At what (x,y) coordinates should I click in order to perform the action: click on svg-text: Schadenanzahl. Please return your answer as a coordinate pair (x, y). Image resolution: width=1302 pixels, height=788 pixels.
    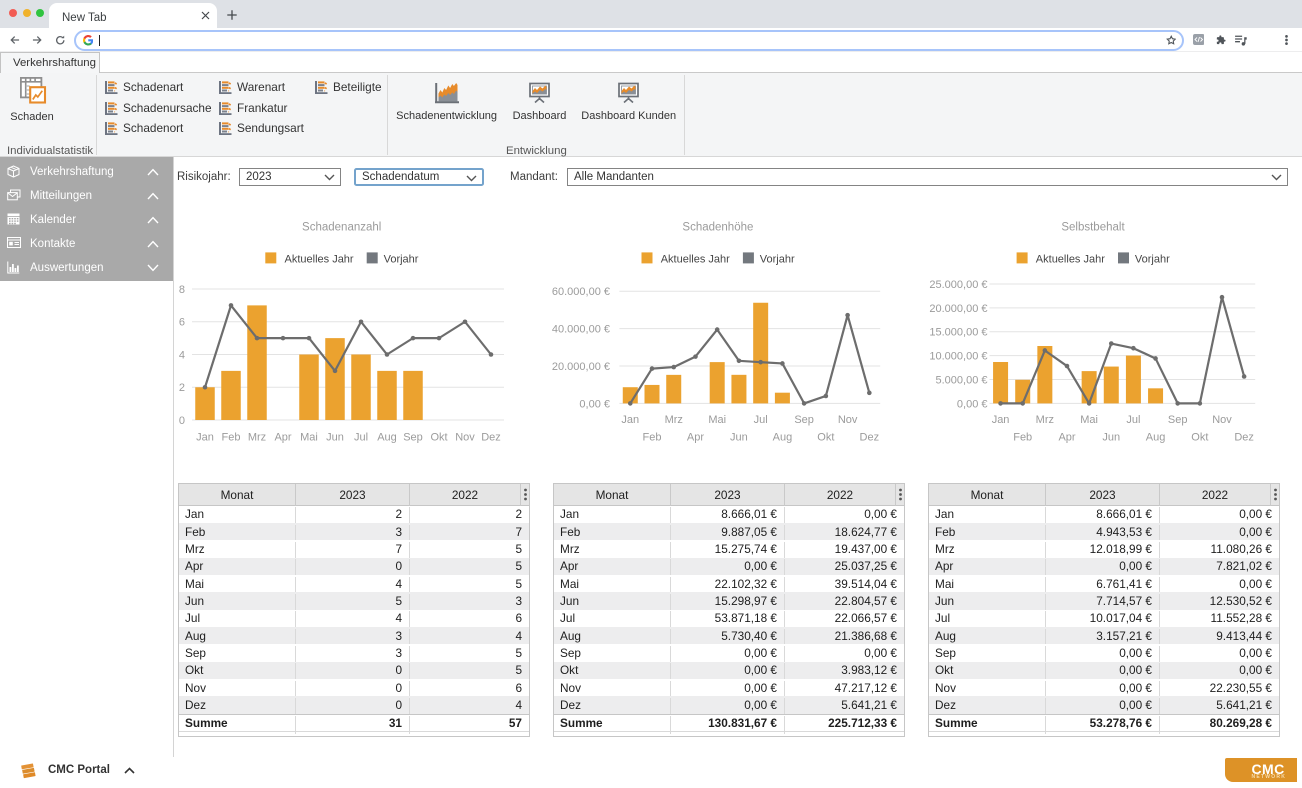
    Looking at the image, I should click on (341, 228).